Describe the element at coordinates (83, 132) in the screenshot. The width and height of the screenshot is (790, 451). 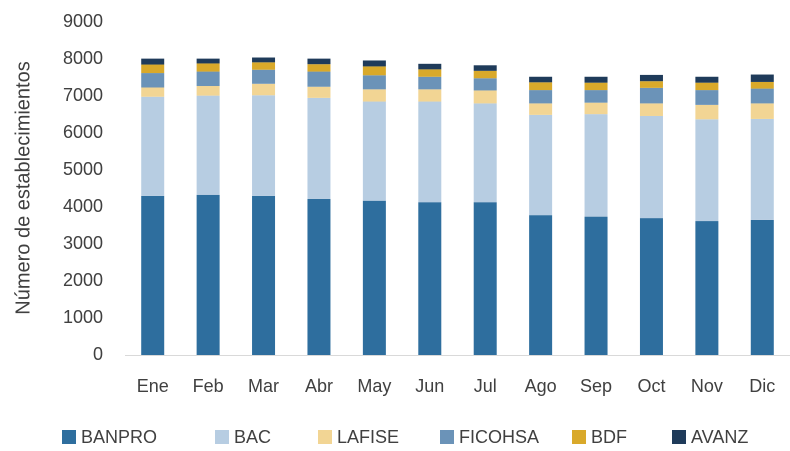
I see `y-tick-label: 6000` at that location.